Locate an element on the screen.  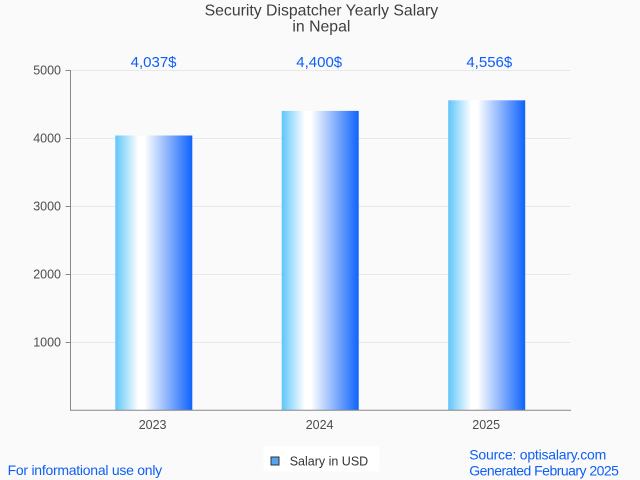
svg-text: 2025 is located at coordinates (486, 425).